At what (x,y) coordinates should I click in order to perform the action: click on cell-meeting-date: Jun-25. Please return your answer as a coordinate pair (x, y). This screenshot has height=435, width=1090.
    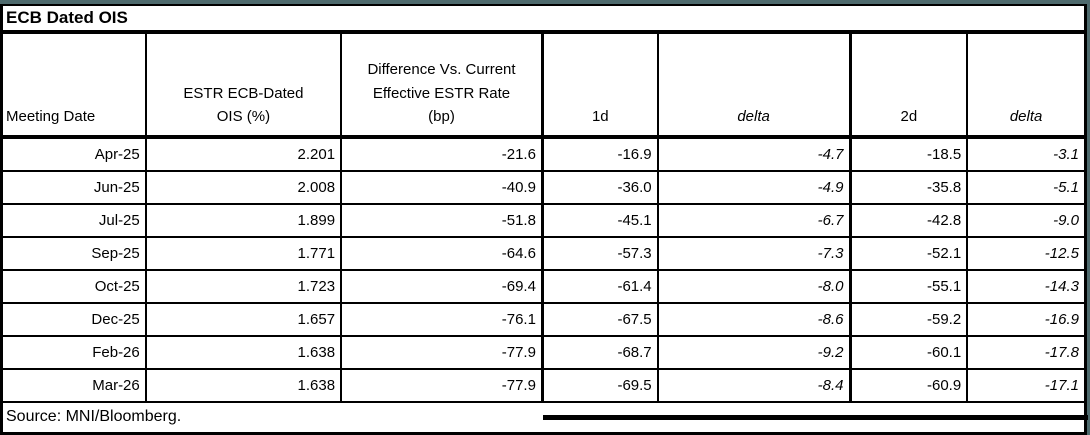
    Looking at the image, I should click on (74, 188).